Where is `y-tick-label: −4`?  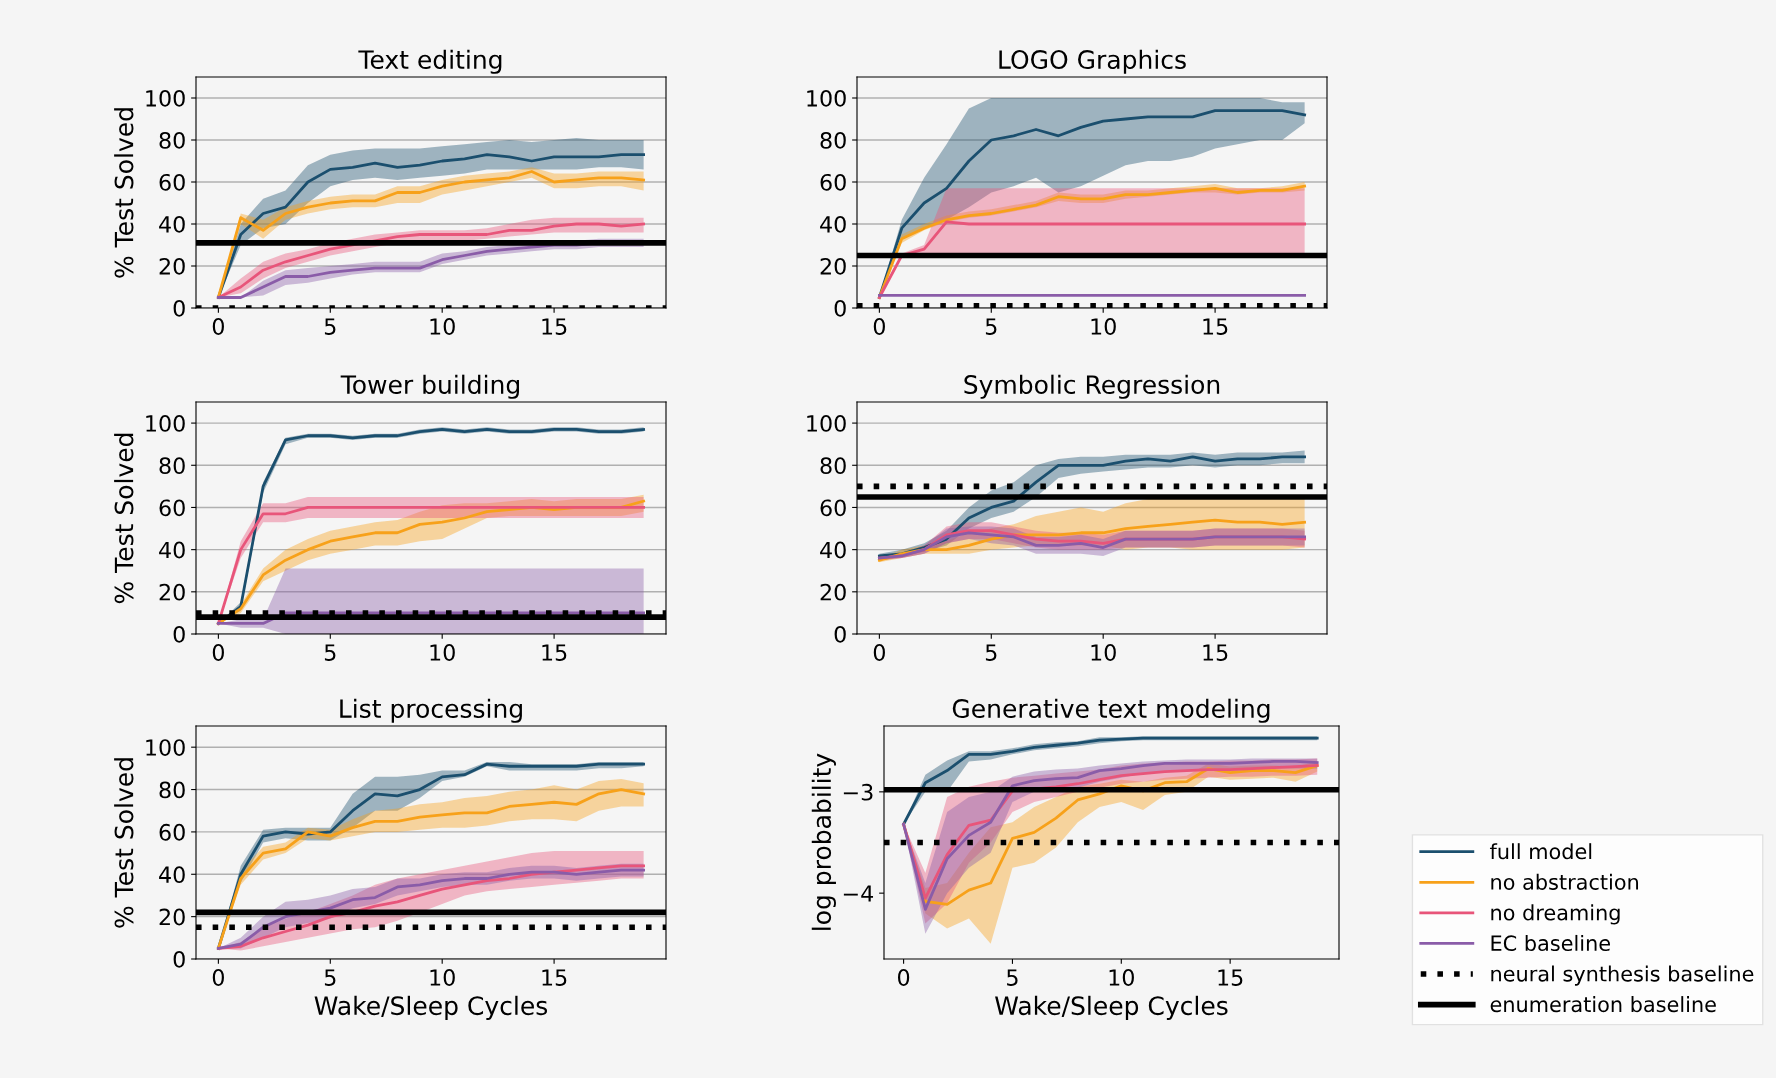
y-tick-label: −4 is located at coordinates (858, 893).